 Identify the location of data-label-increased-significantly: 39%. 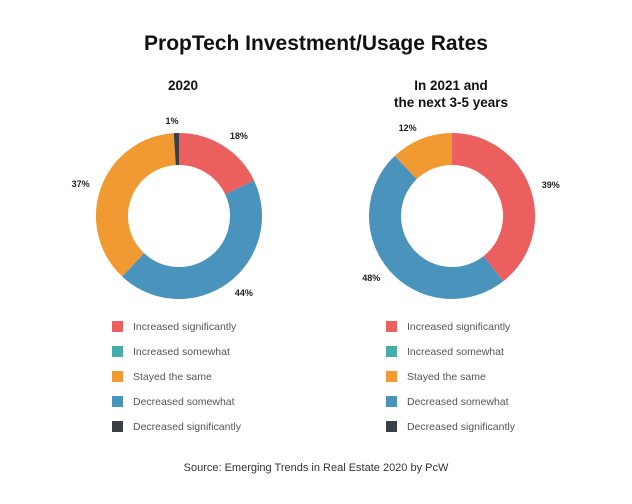
(551, 185).